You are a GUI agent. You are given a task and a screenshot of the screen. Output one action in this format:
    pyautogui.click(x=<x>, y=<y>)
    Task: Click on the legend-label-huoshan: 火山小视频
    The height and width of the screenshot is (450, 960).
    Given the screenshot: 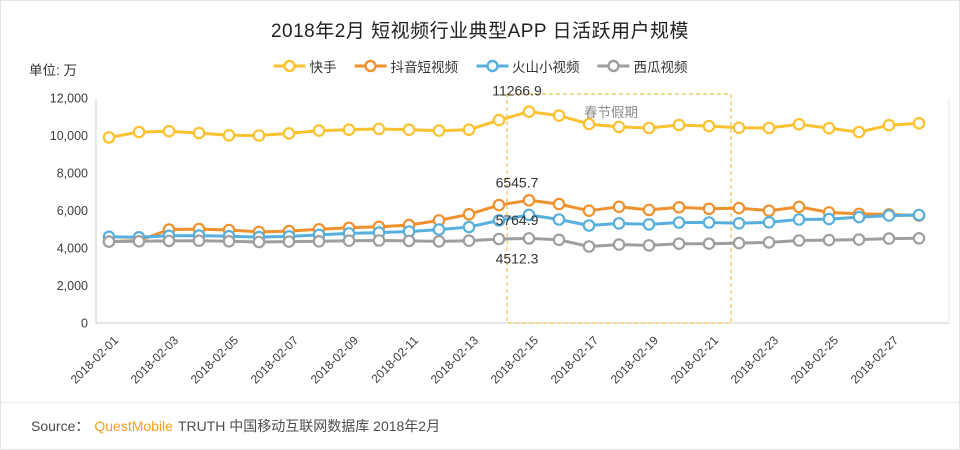 What is the action you would take?
    pyautogui.click(x=546, y=67)
    